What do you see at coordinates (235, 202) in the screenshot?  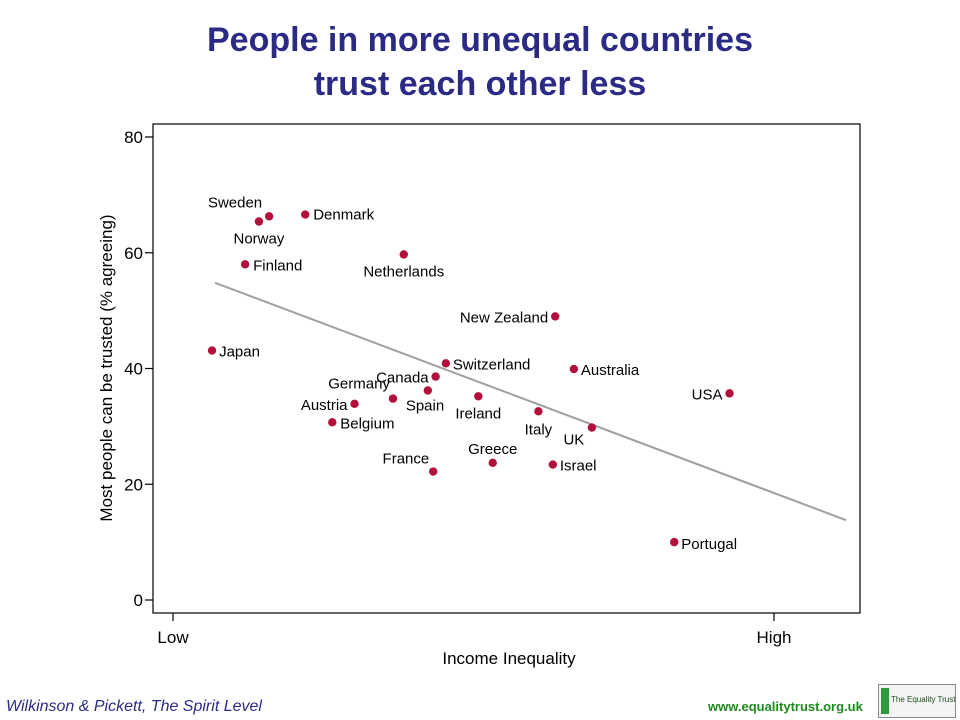 I see `label-sweden: Sweden` at bounding box center [235, 202].